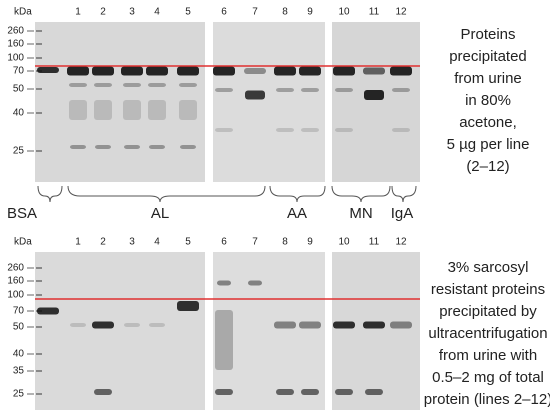 This screenshot has width=550, height=420. Describe the element at coordinates (488, 311) in the screenshot. I see `caption-line: precipitated by` at that location.